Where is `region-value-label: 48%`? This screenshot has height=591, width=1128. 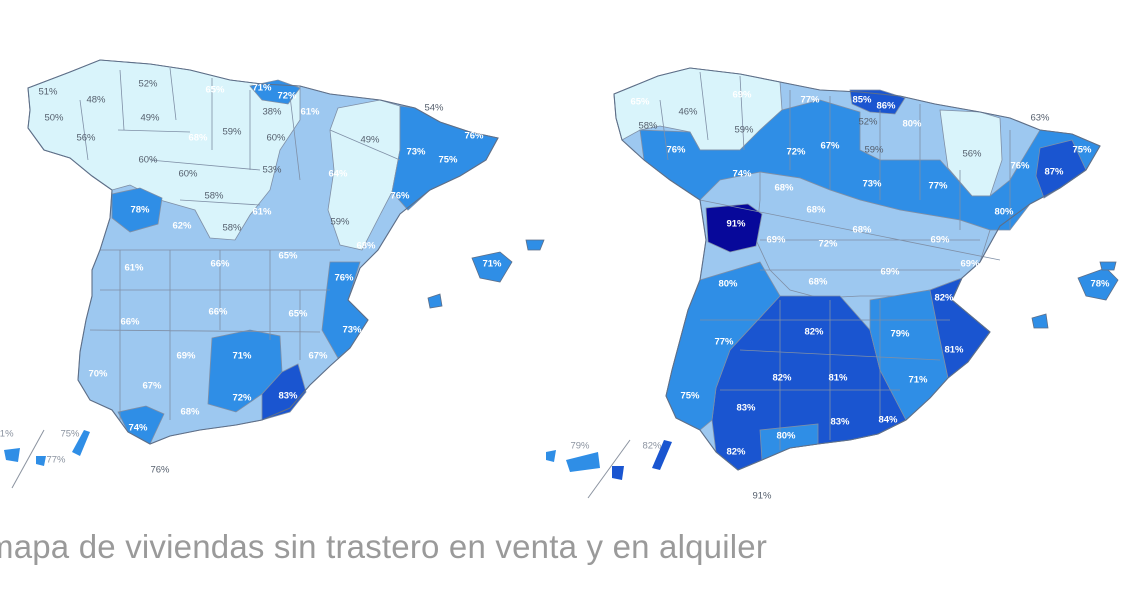
region-value-label: 48% is located at coordinates (96, 100).